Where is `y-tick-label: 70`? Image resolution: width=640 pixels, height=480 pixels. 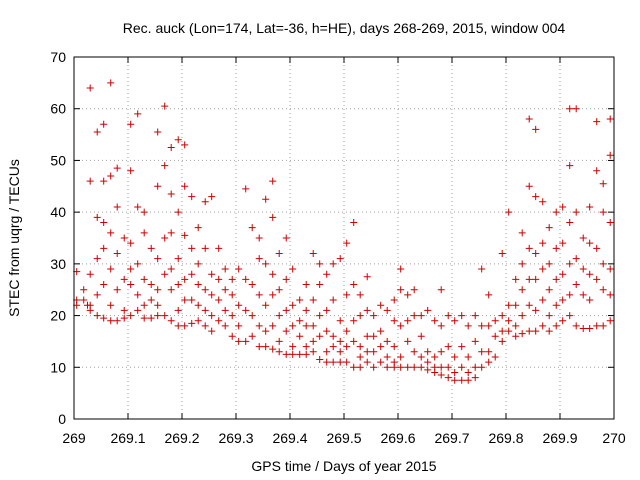 y-tick-label: 70 is located at coordinates (58, 57).